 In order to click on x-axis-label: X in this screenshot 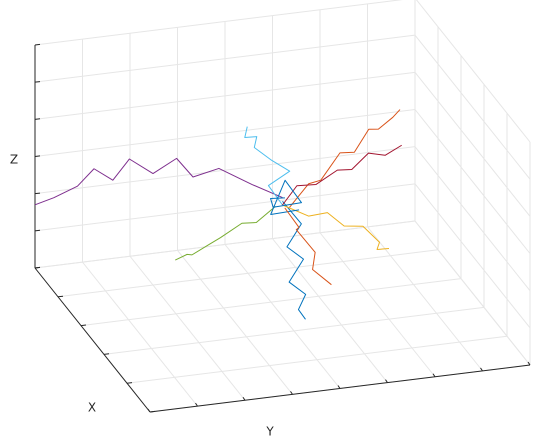, I will do `click(92, 408)`.